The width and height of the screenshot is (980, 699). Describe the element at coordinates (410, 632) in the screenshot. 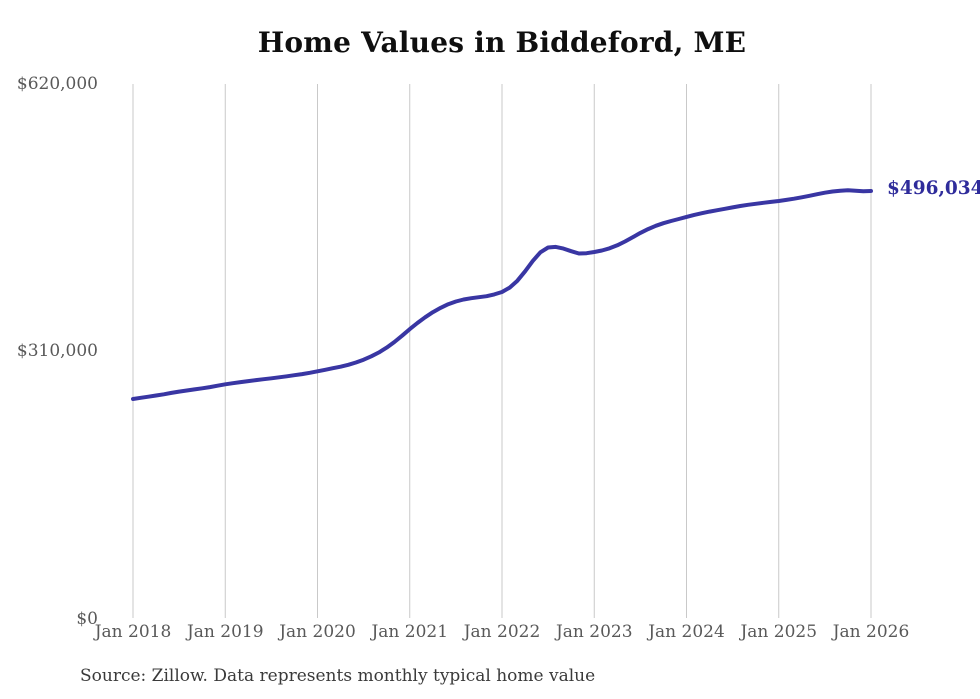

I see `x-axis-tick-jan-2021: Jan 2021` at that location.